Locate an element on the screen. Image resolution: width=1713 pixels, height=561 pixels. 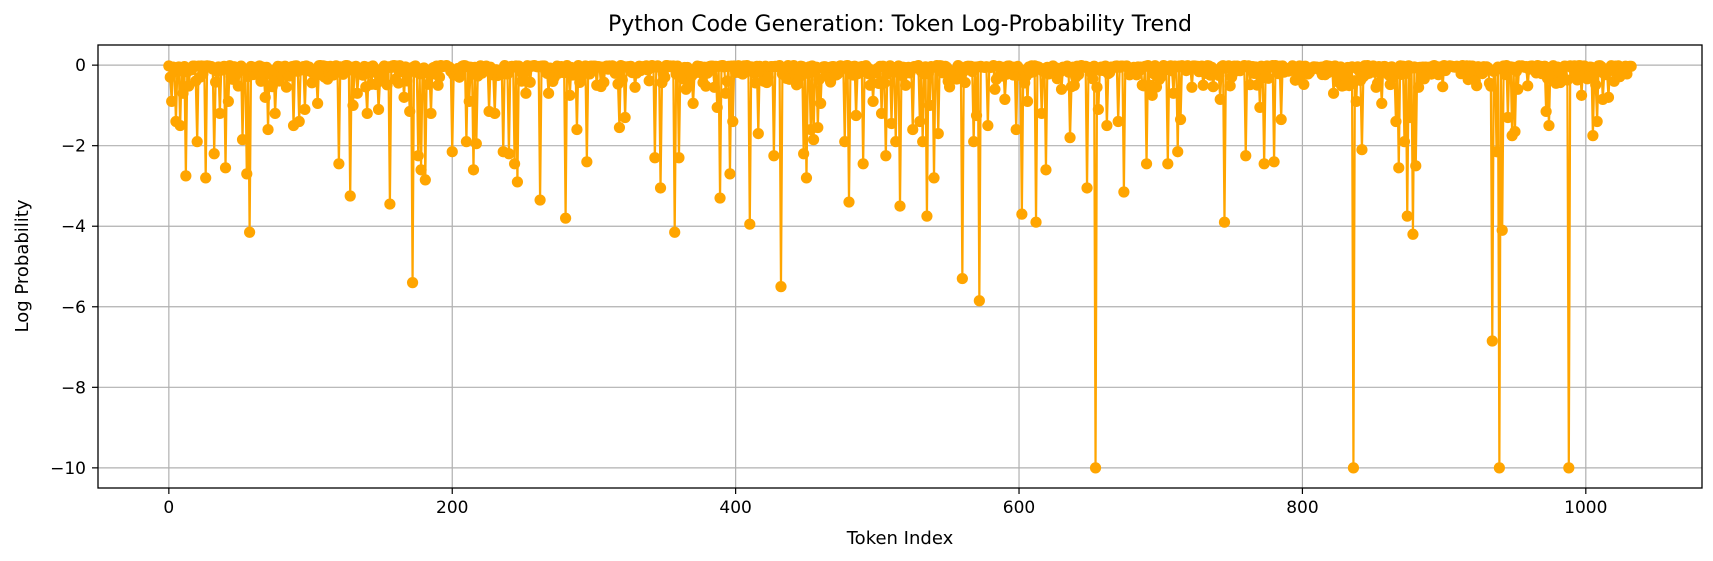
y-tick-label: −10 is located at coordinates (68, 469).